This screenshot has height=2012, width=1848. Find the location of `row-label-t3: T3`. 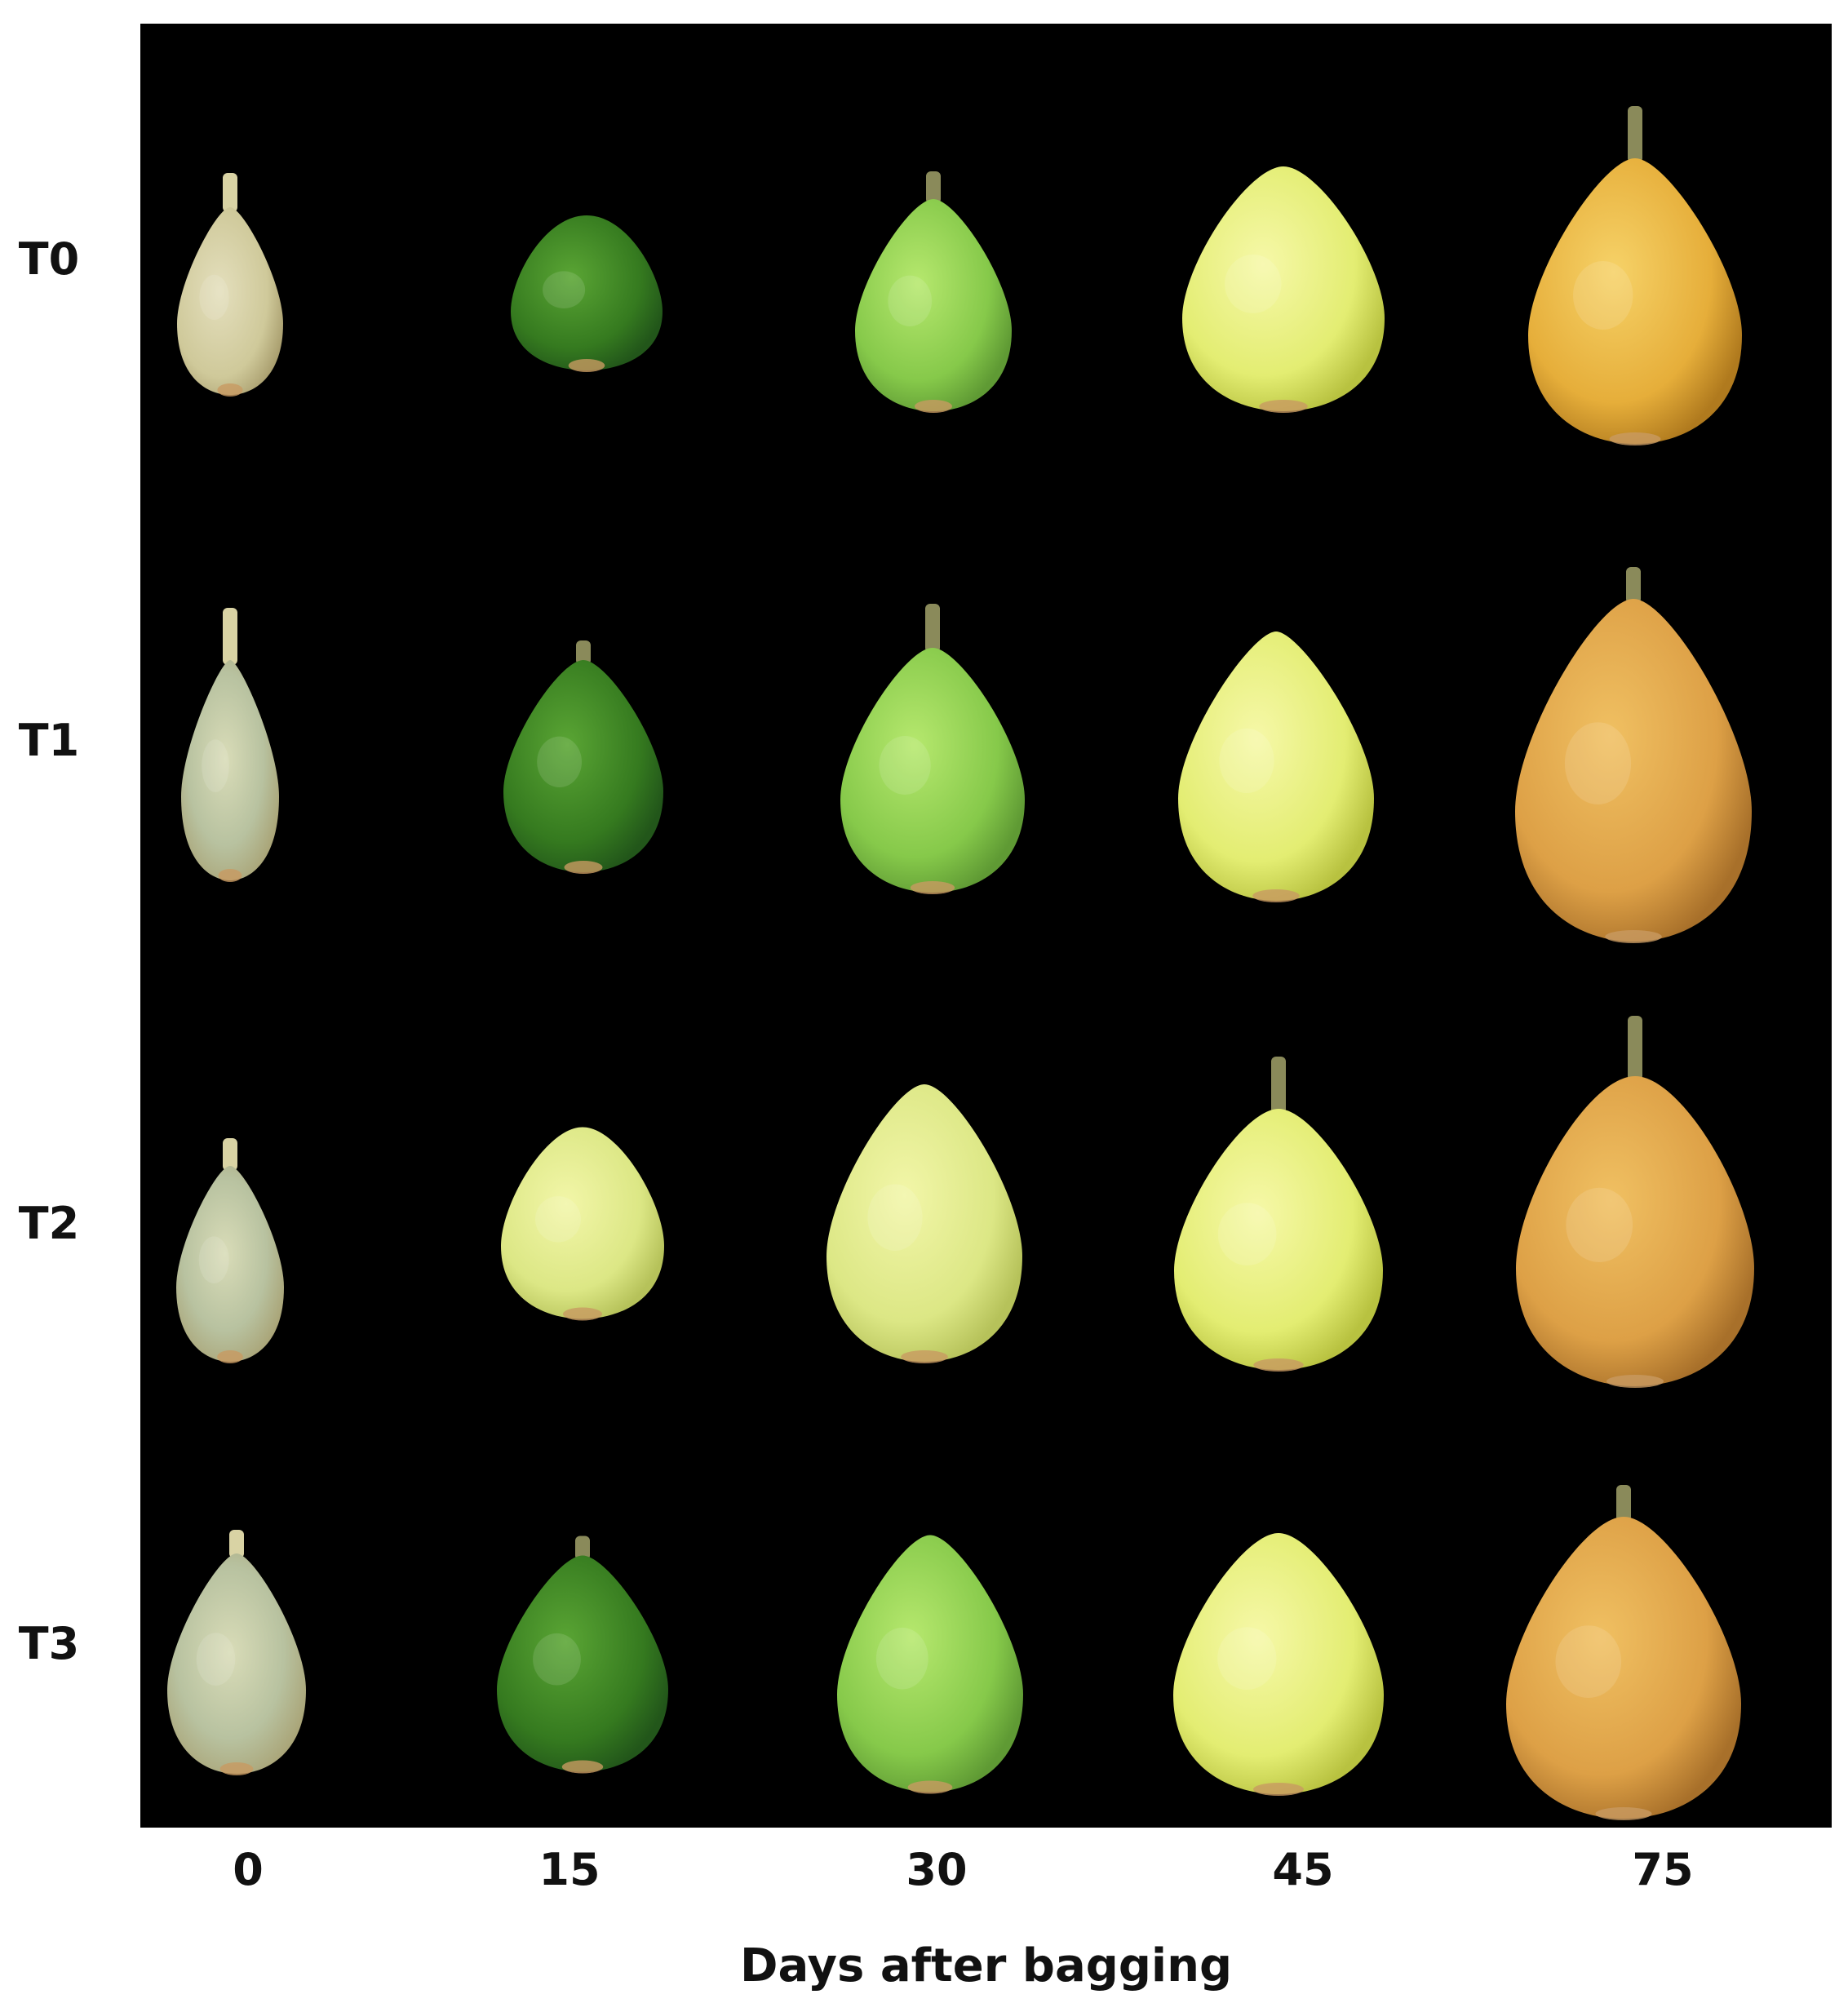

row-label-t3: T3 is located at coordinates (49, 1643).